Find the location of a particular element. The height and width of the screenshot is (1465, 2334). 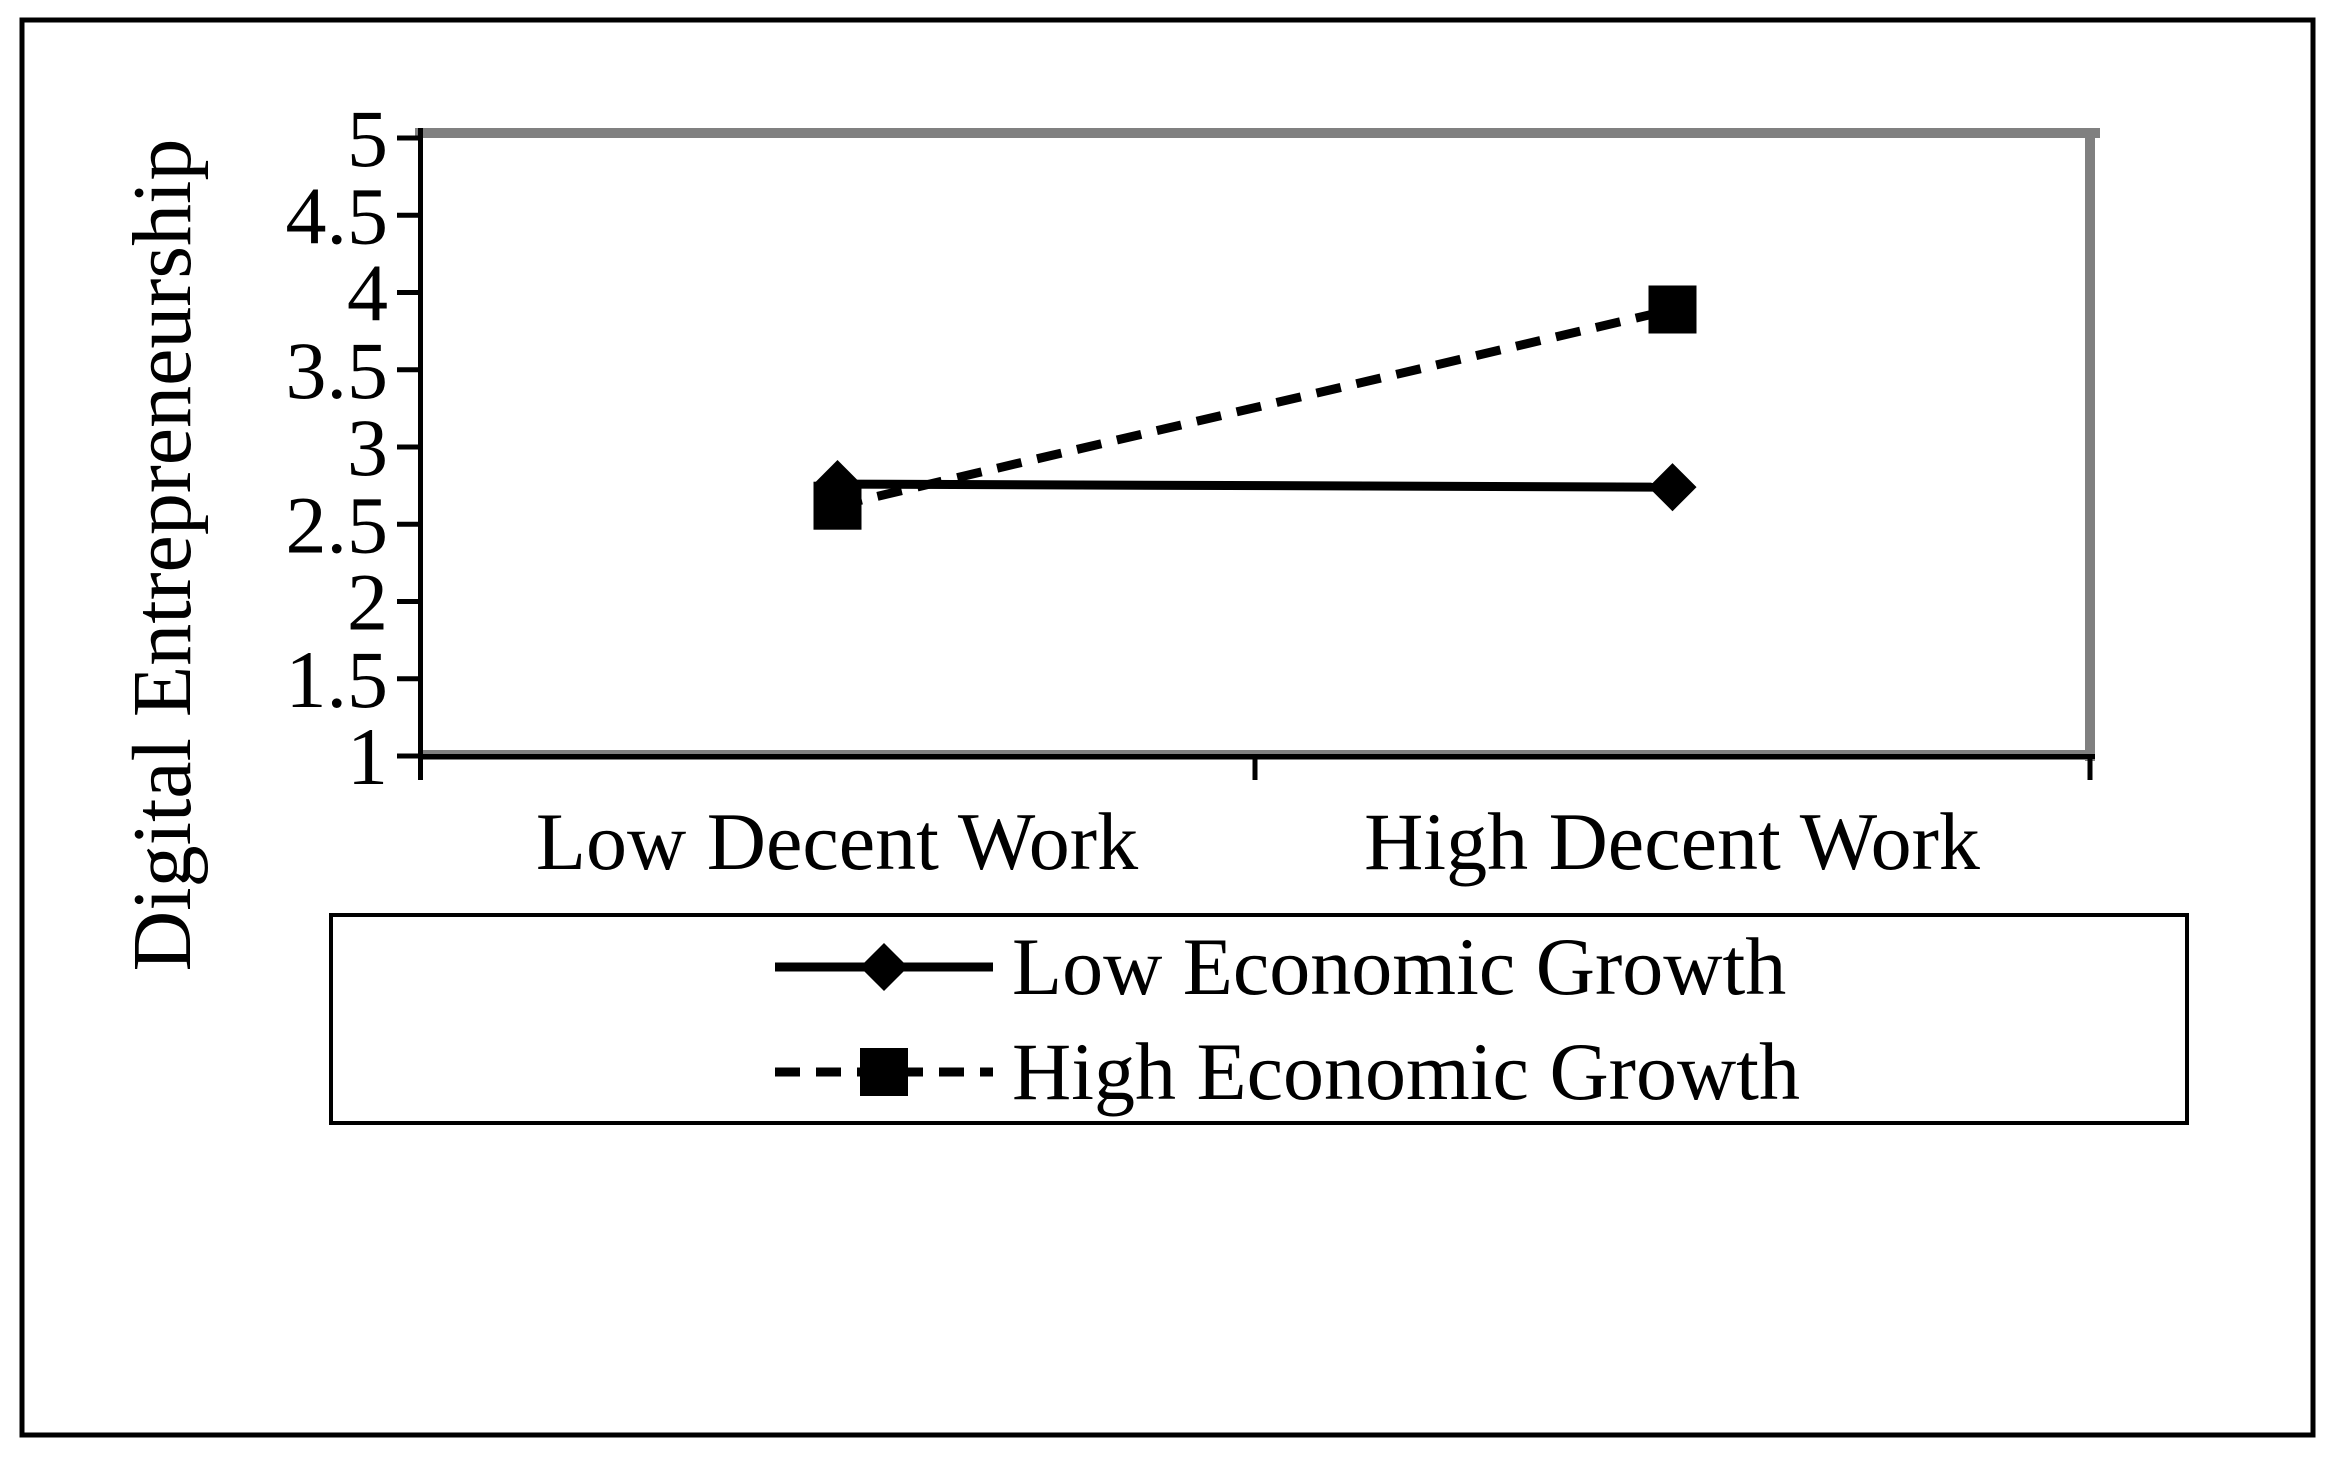

legend-box is located at coordinates (1259, 1019).